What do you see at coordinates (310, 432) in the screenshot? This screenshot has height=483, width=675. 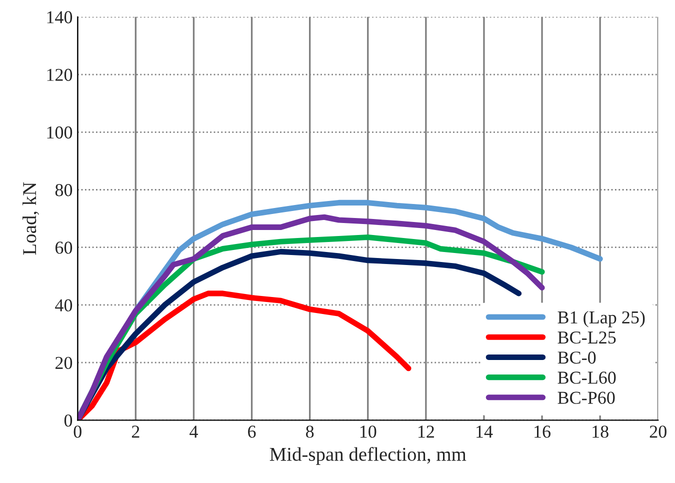 I see `x-tick-label: 8` at bounding box center [310, 432].